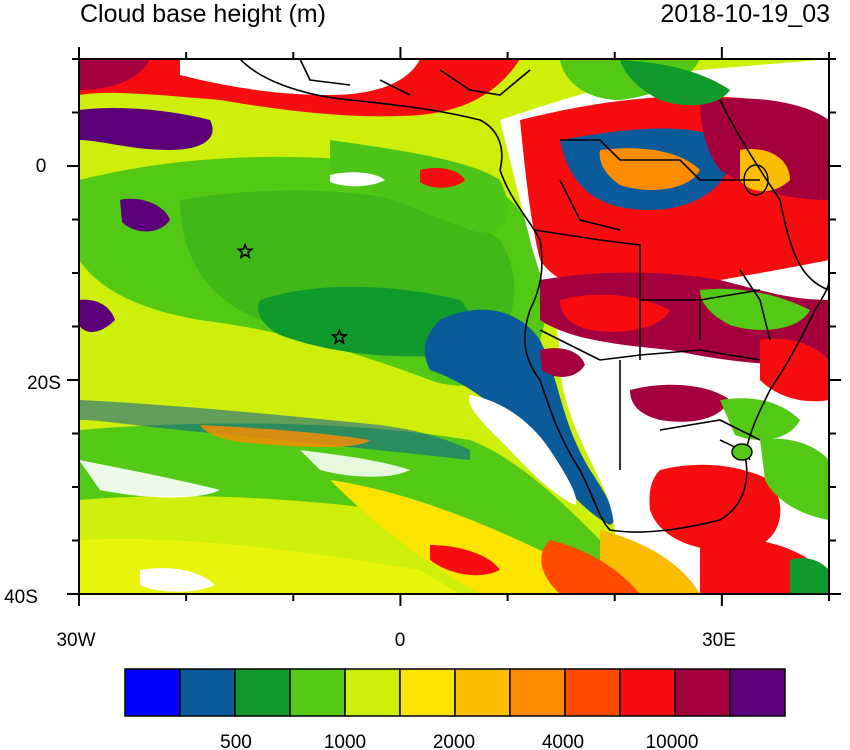  What do you see at coordinates (454, 741) in the screenshot?
I see `colorbar-label-2000: 2000` at bounding box center [454, 741].